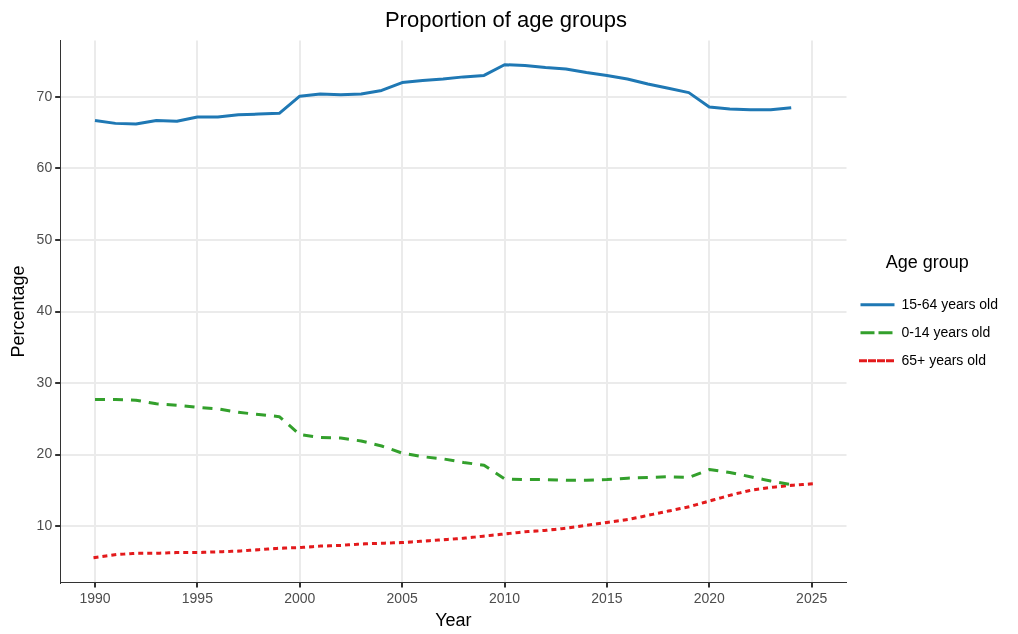  Describe the element at coordinates (950, 303) in the screenshot. I see `legend-label: 15-64 years old` at that location.